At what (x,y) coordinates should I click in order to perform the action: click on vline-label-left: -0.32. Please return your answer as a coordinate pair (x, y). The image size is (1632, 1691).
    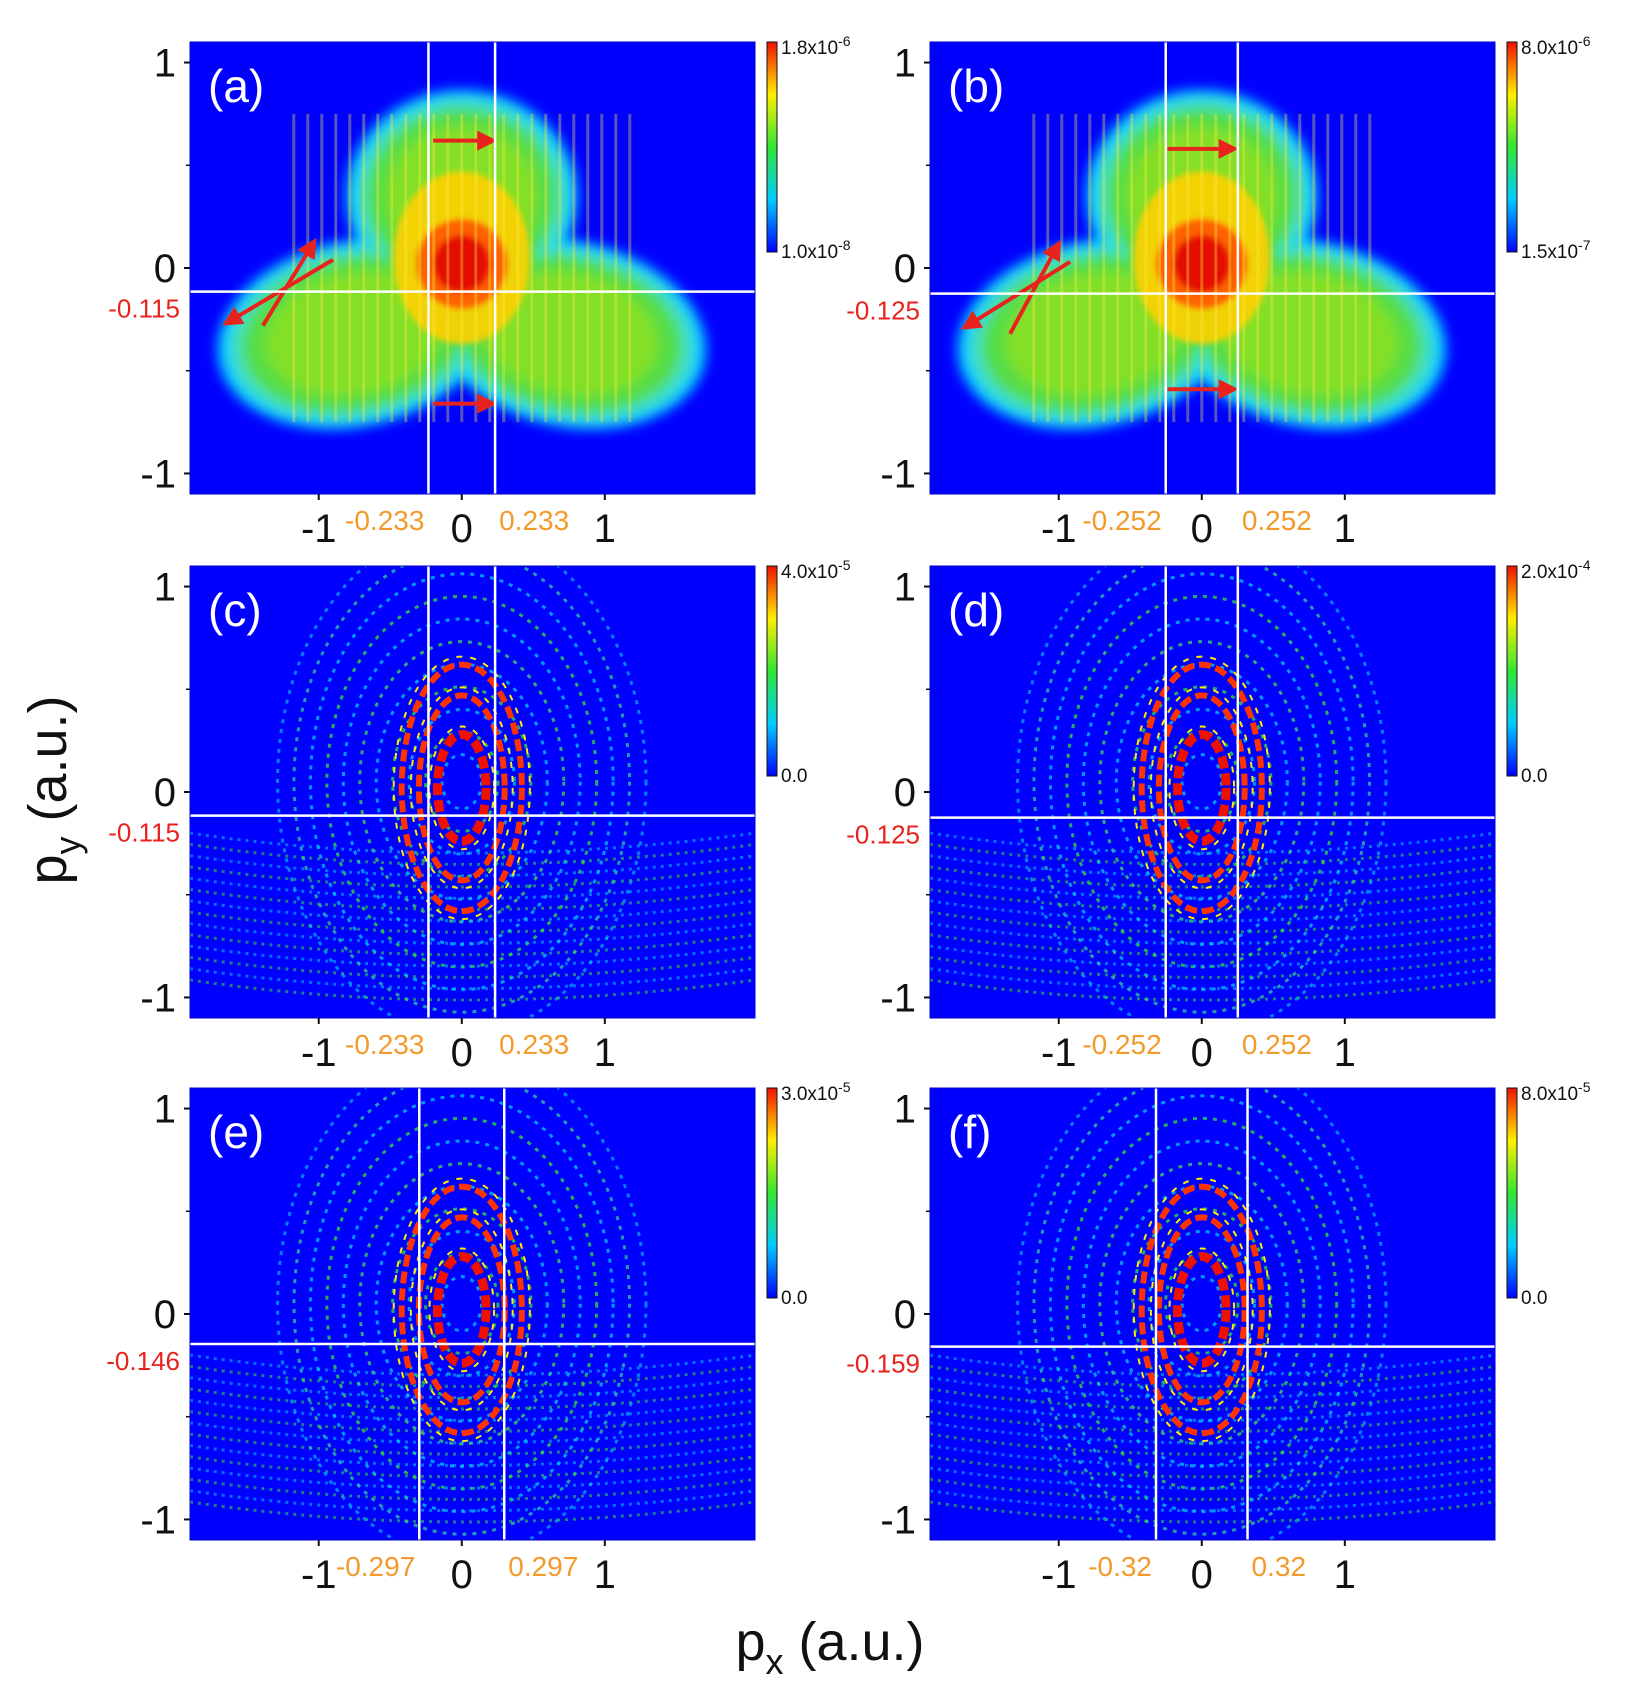
    Looking at the image, I should click on (1120, 1566).